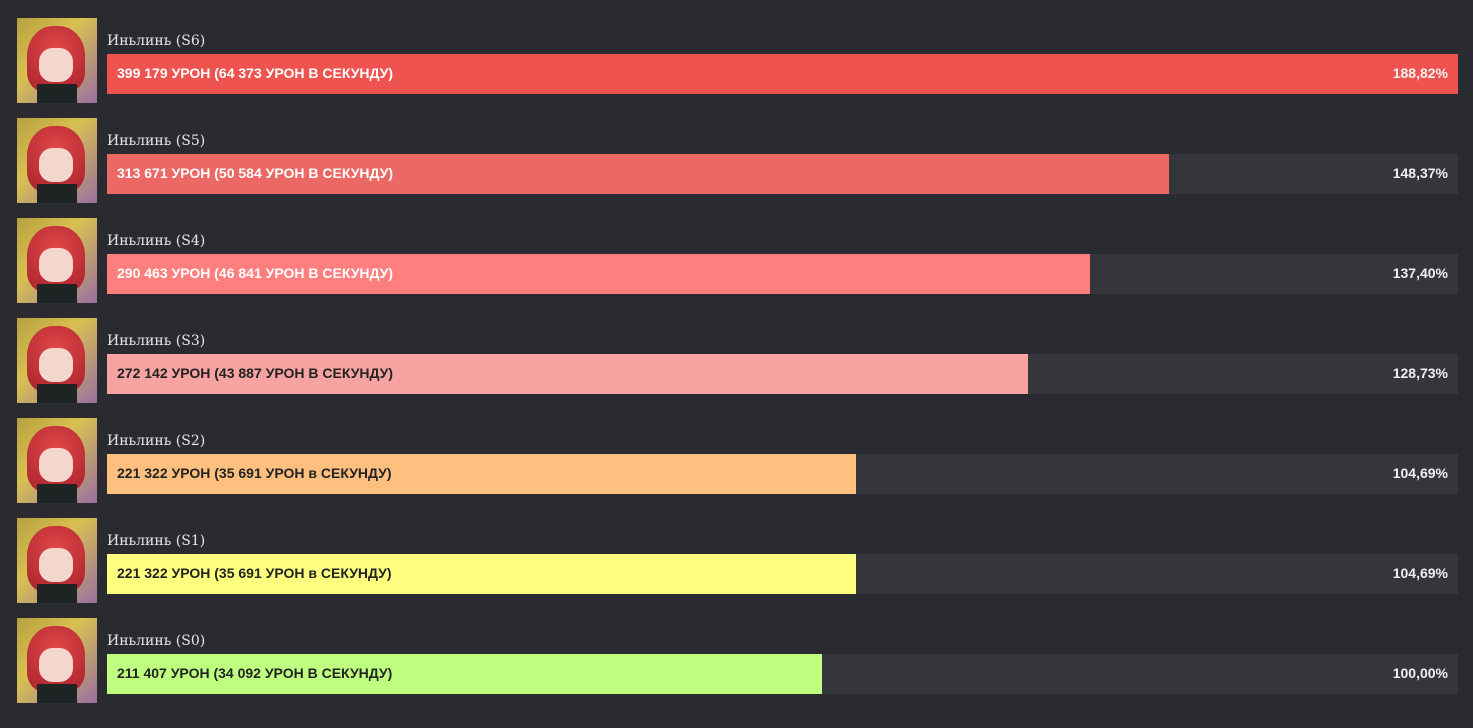 The image size is (1473, 728). What do you see at coordinates (156, 41) in the screenshot?
I see `bar-category-label: Иньлинь (S6)` at bounding box center [156, 41].